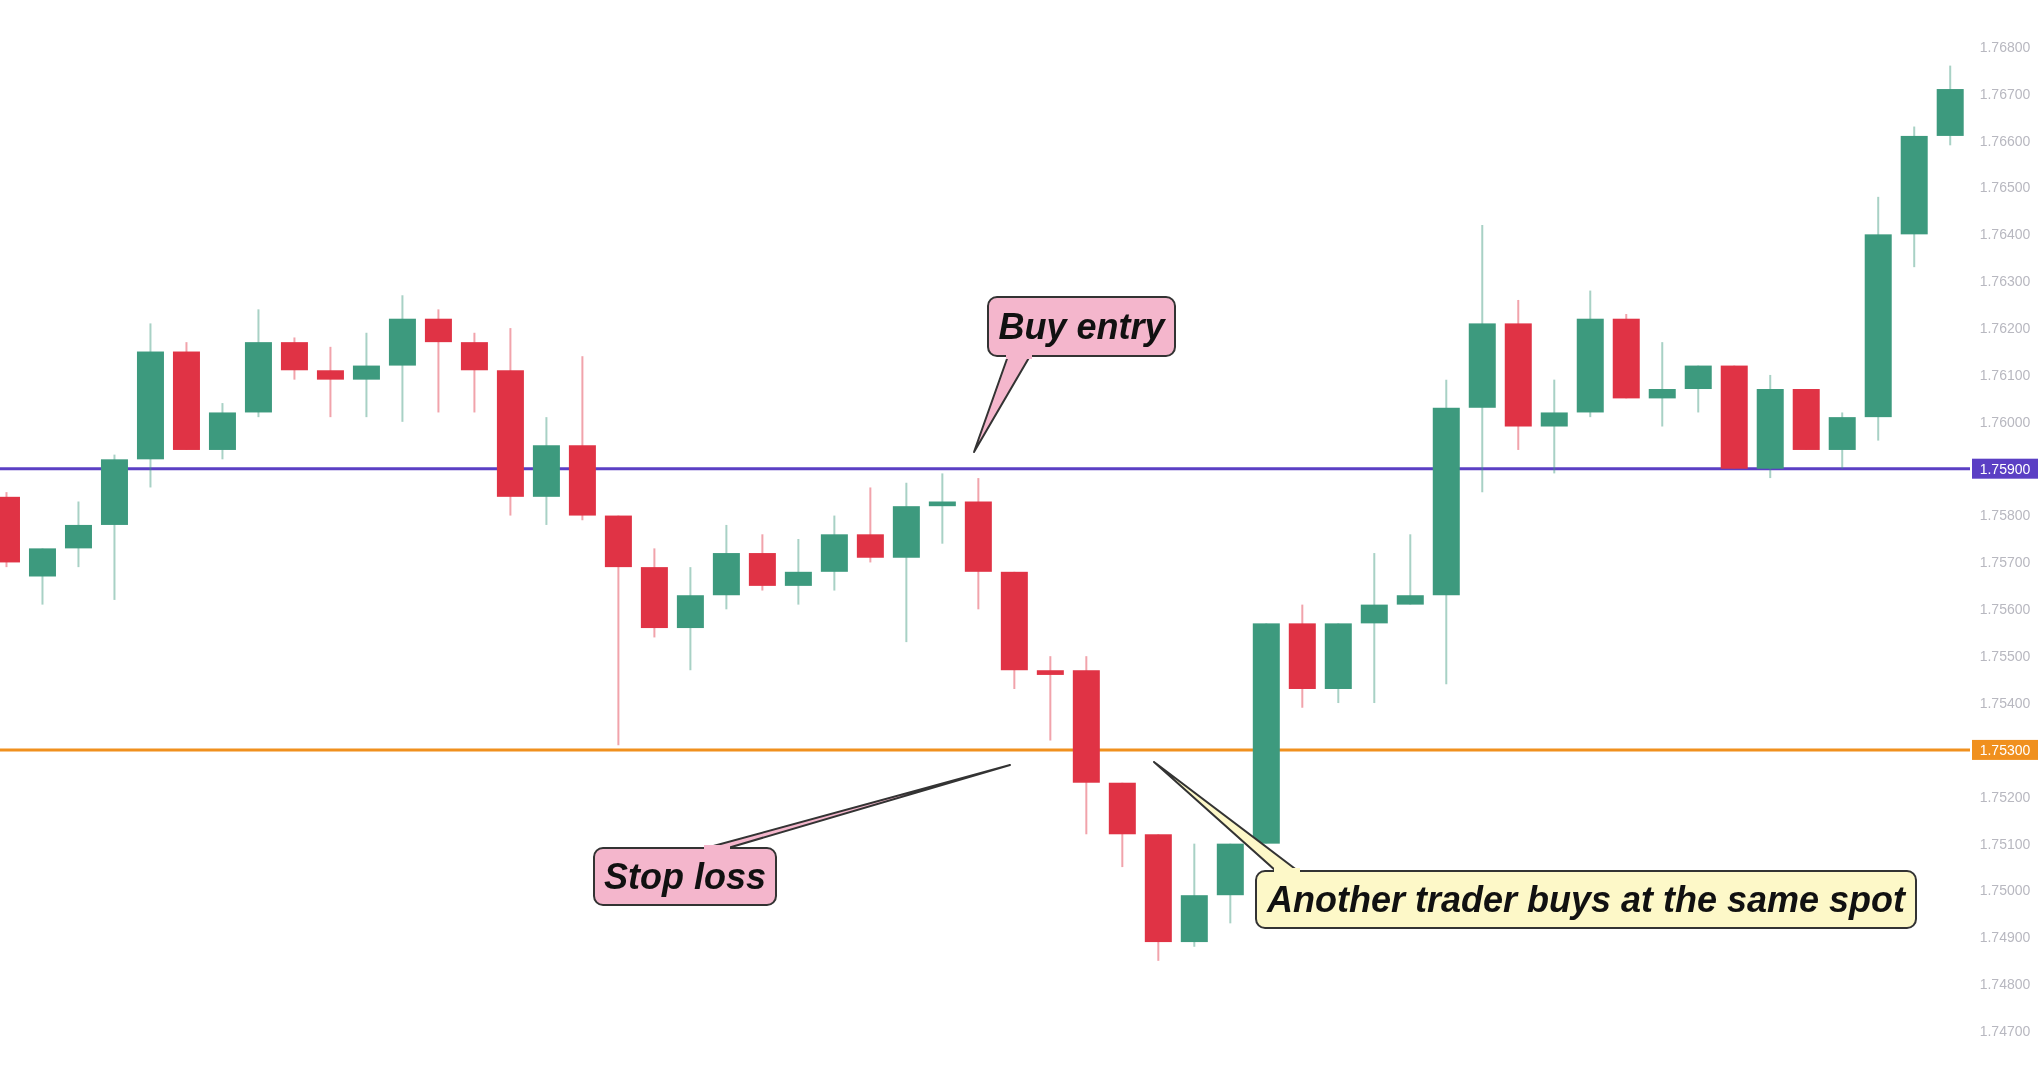  I want to click on annotation: Another trader buys at the same spot, so click(1586, 900).